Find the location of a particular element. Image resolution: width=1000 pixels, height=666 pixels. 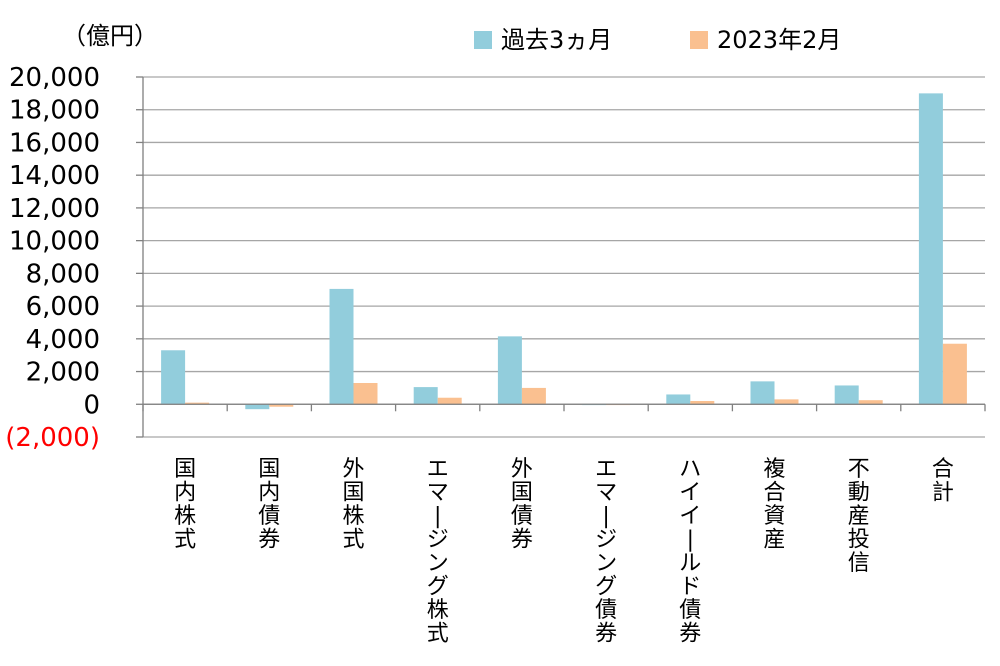

y-tick-label: 0 is located at coordinates (91, 405).